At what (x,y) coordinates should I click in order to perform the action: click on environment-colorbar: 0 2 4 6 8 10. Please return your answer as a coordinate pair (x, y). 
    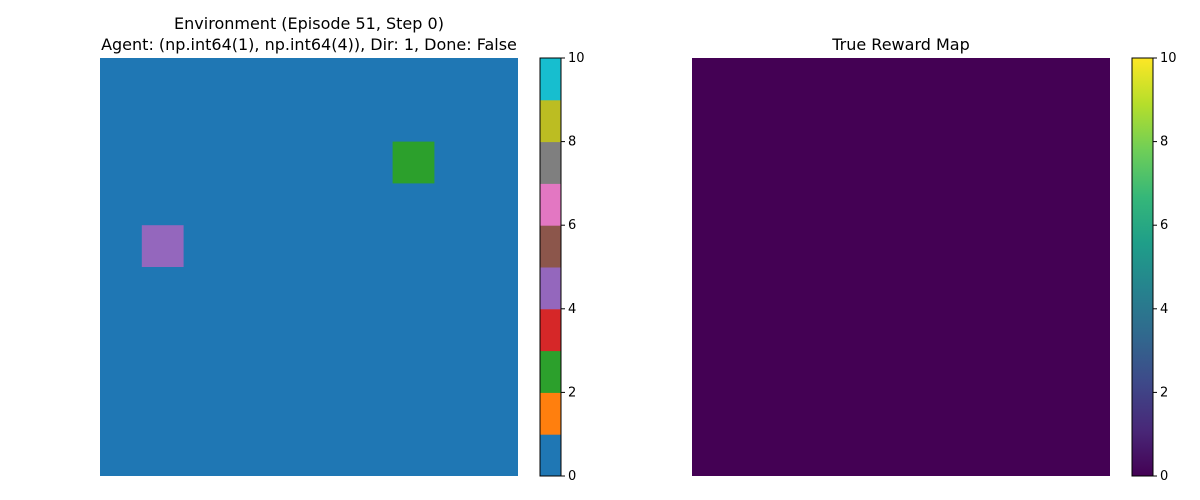
    Looking at the image, I should click on (562, 267).